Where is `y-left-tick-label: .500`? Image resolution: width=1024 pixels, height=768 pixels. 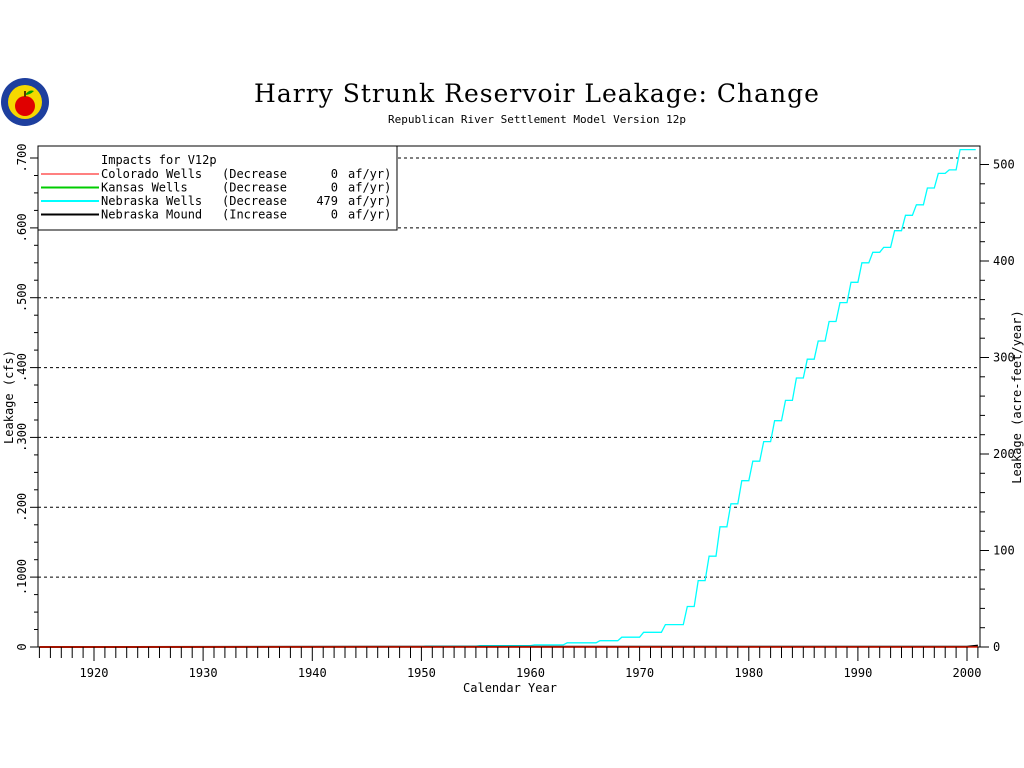 y-left-tick-label: .500 is located at coordinates (22, 297).